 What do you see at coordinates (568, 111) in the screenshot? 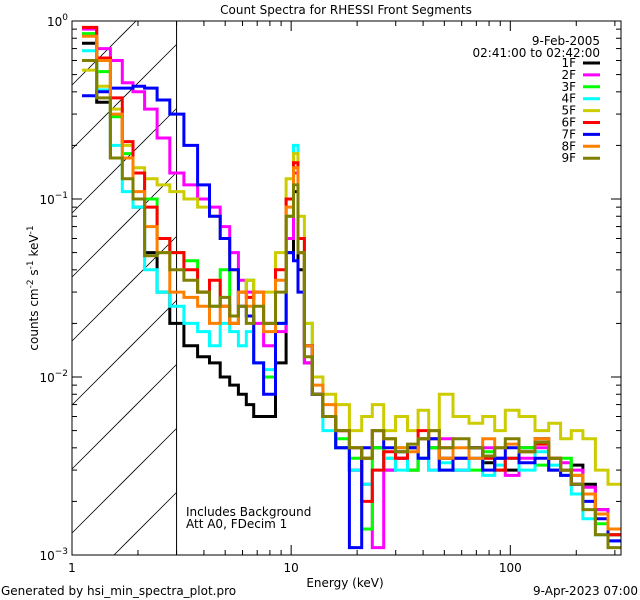
I see `legend-label-5F: 5F` at bounding box center [568, 111].